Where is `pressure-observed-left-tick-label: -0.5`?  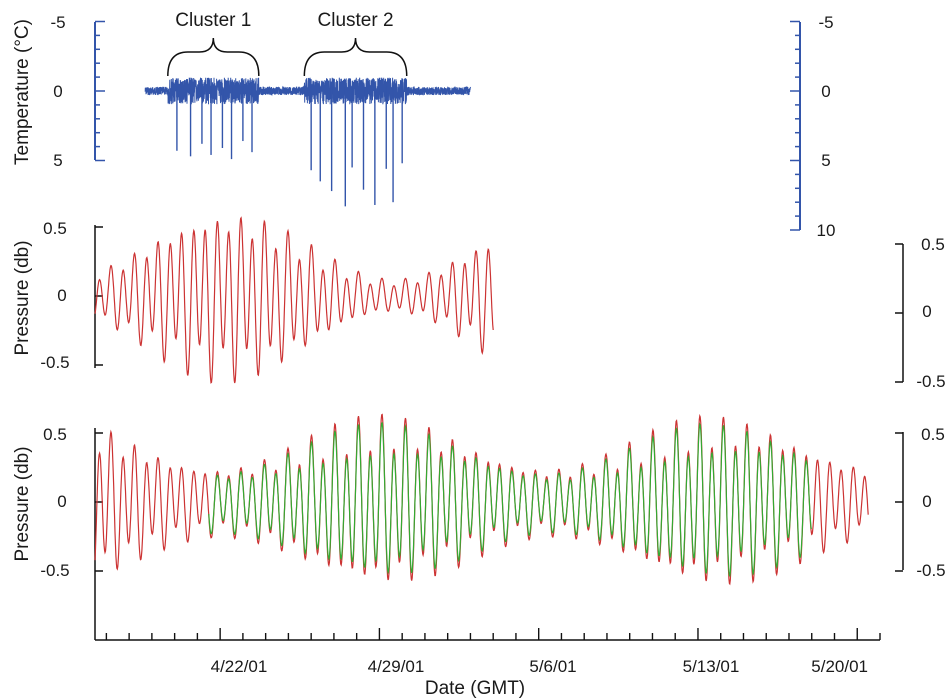
pressure-observed-left-tick-label: -0.5 is located at coordinates (54, 362).